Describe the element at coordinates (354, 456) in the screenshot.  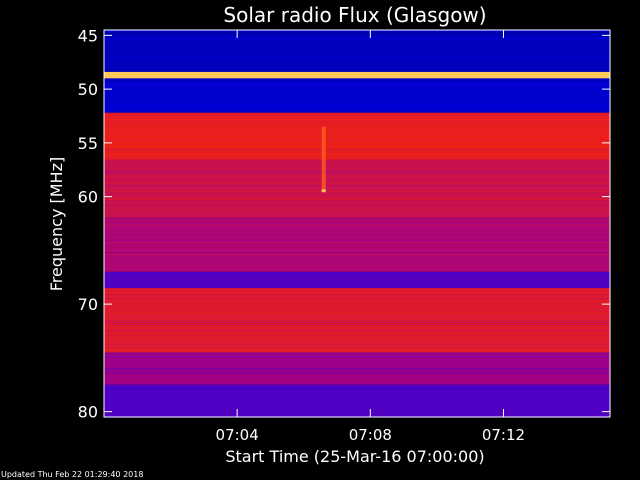
I see `x-axis-label: Start Time (25-Mar-16 07:00:00)` at that location.